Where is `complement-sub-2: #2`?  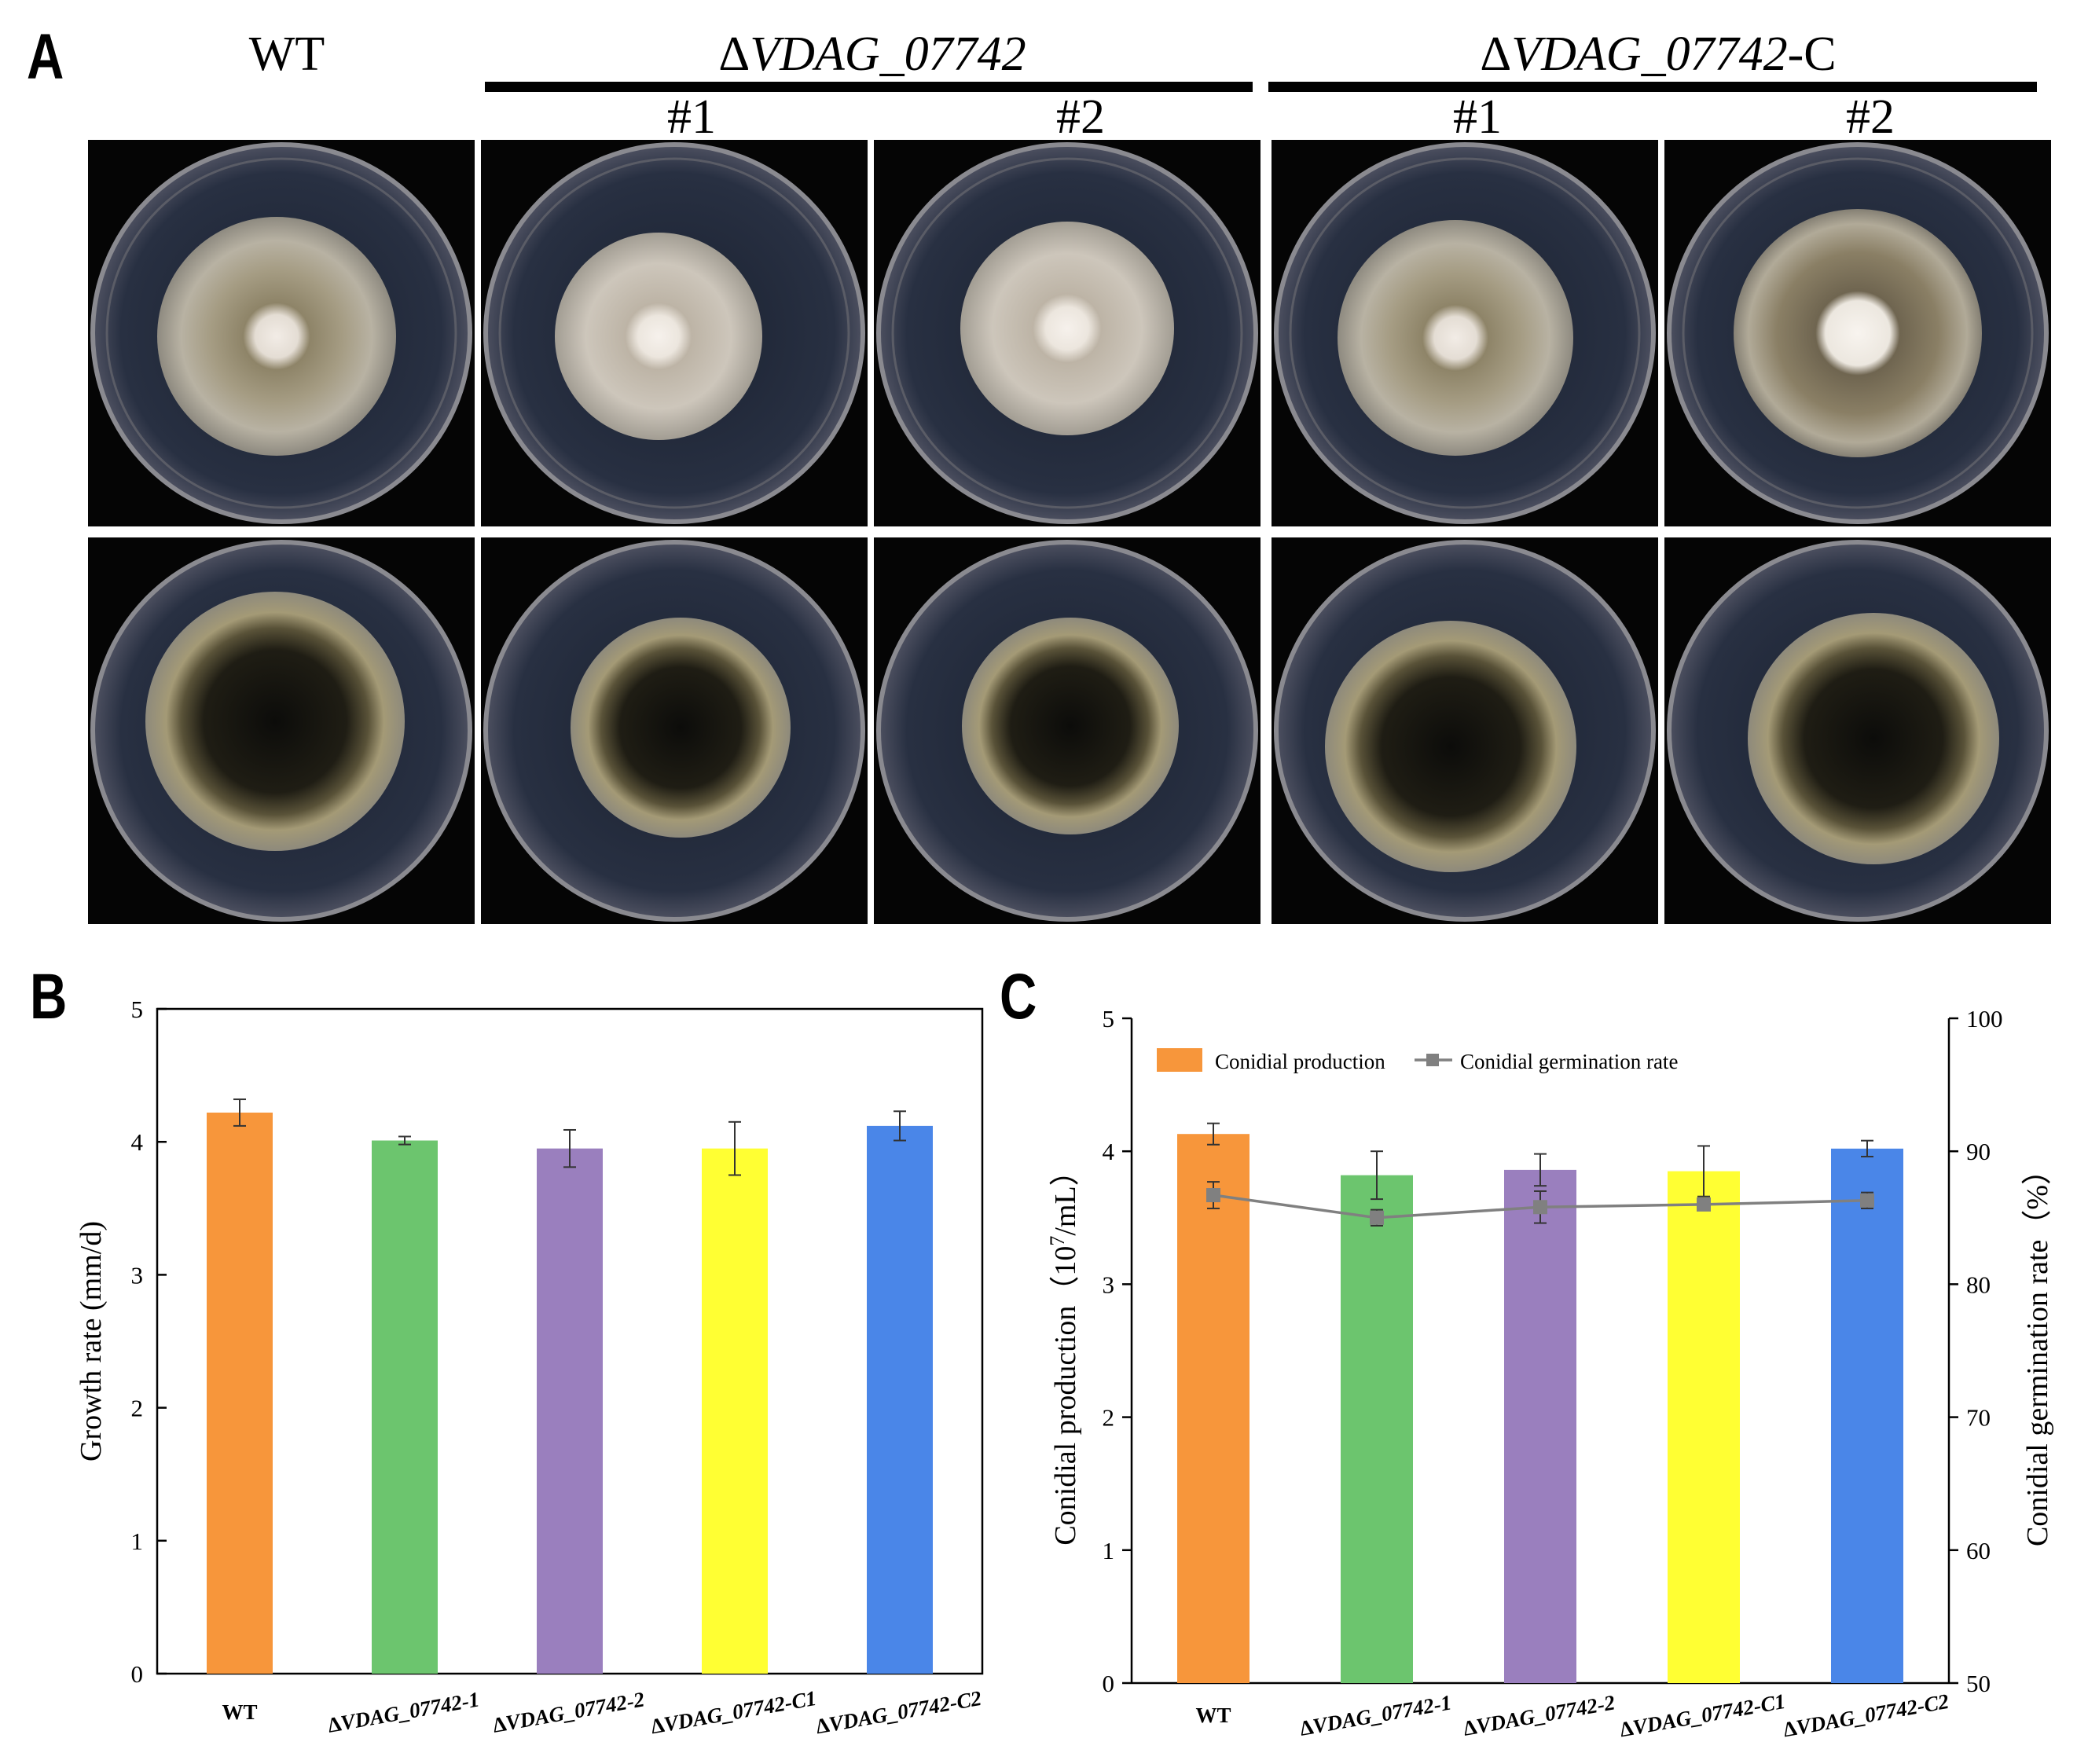 complement-sub-2: #2 is located at coordinates (1870, 117).